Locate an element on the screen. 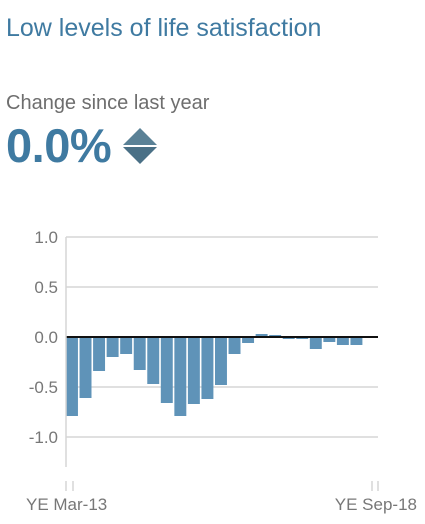 This screenshot has width=425, height=524. bars-layer is located at coordinates (214, 375).